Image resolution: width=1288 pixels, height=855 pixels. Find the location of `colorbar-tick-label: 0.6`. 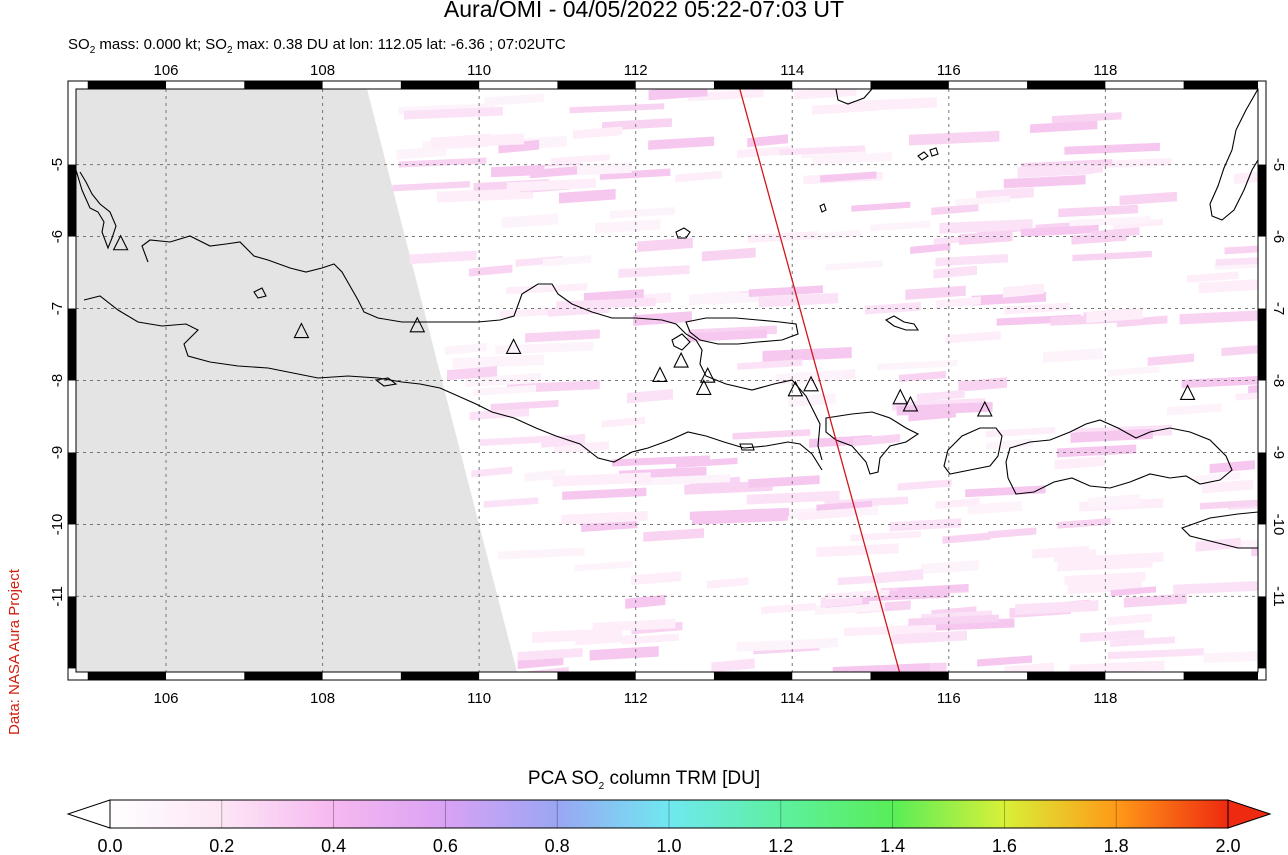

colorbar-tick-label: 0.6 is located at coordinates (445, 845).